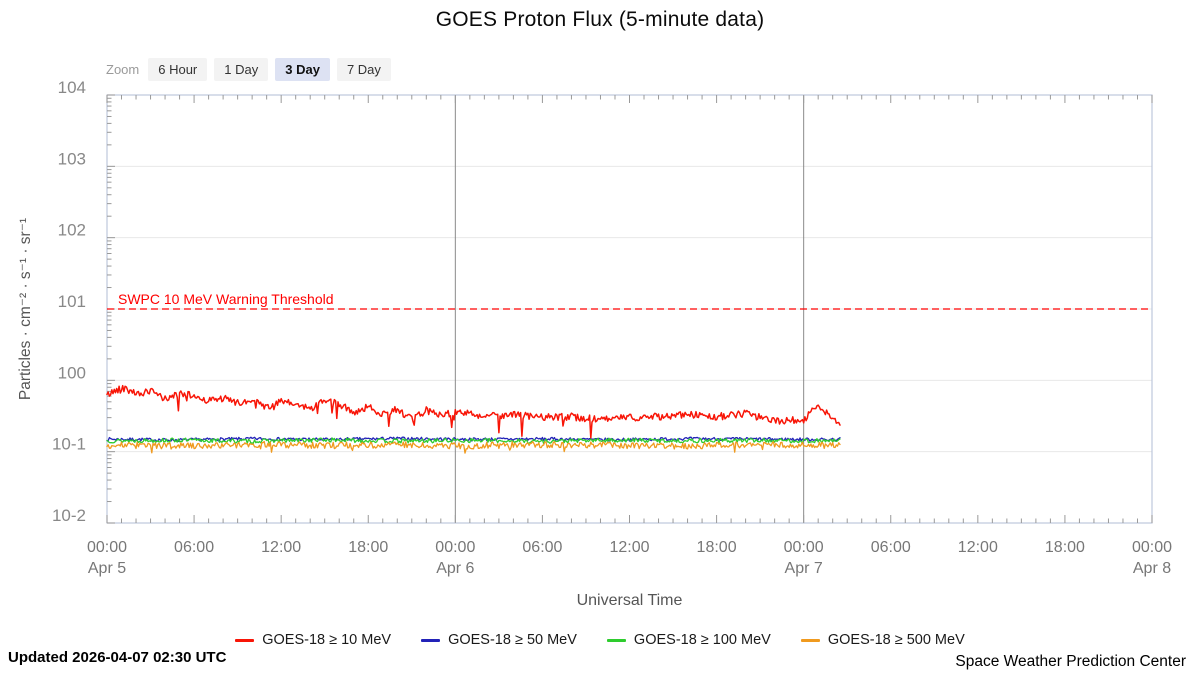 The width and height of the screenshot is (1200, 675). Describe the element at coordinates (178, 69) in the screenshot. I see `zoom-button-6-hour: 6 Hour` at that location.